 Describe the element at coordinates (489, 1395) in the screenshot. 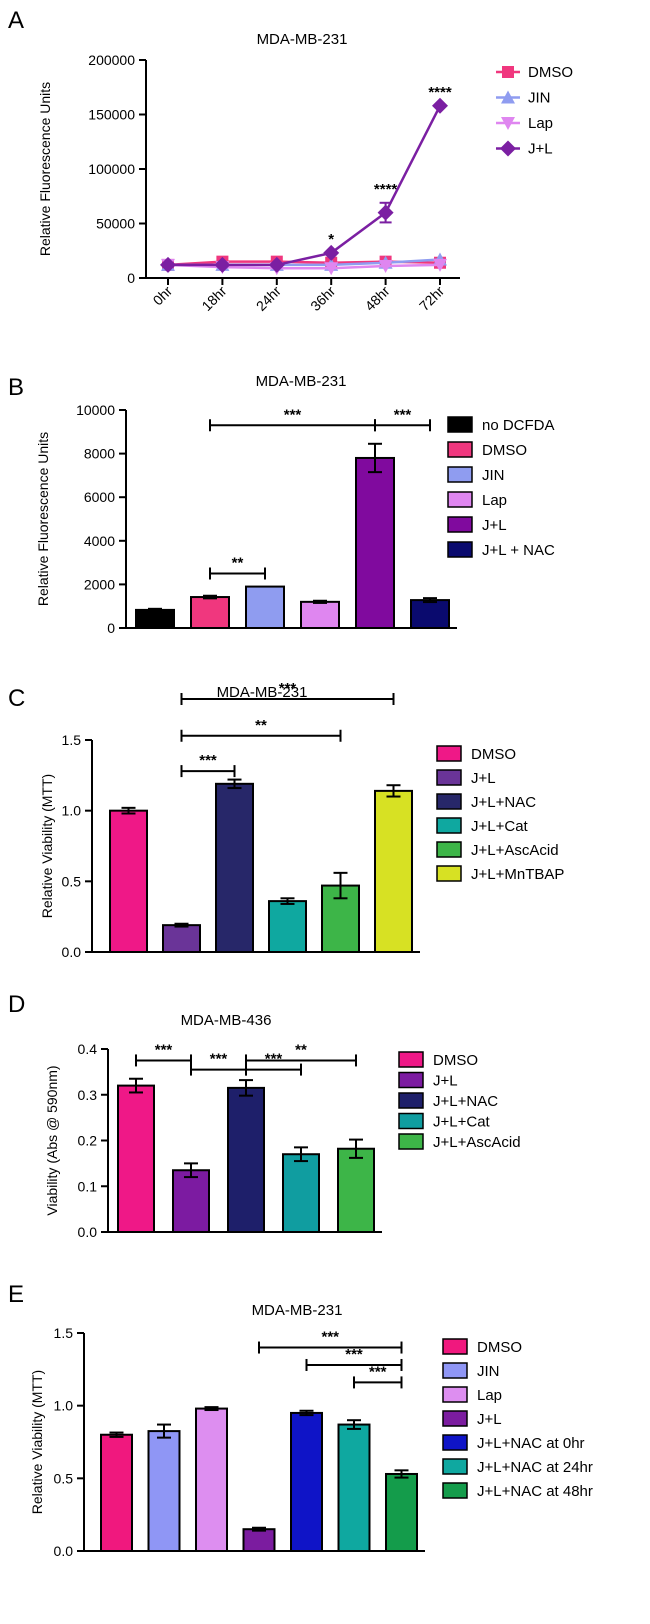

I see `panel-e-legend-label: Lap` at that location.